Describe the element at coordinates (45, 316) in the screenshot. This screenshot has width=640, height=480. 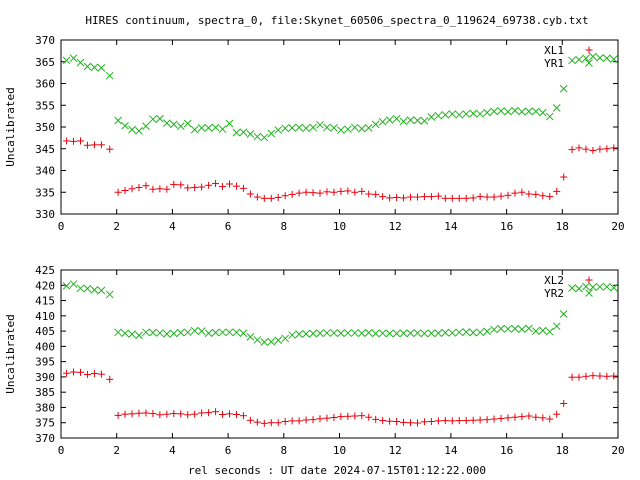
I see `y-tick-label: 410` at that location.